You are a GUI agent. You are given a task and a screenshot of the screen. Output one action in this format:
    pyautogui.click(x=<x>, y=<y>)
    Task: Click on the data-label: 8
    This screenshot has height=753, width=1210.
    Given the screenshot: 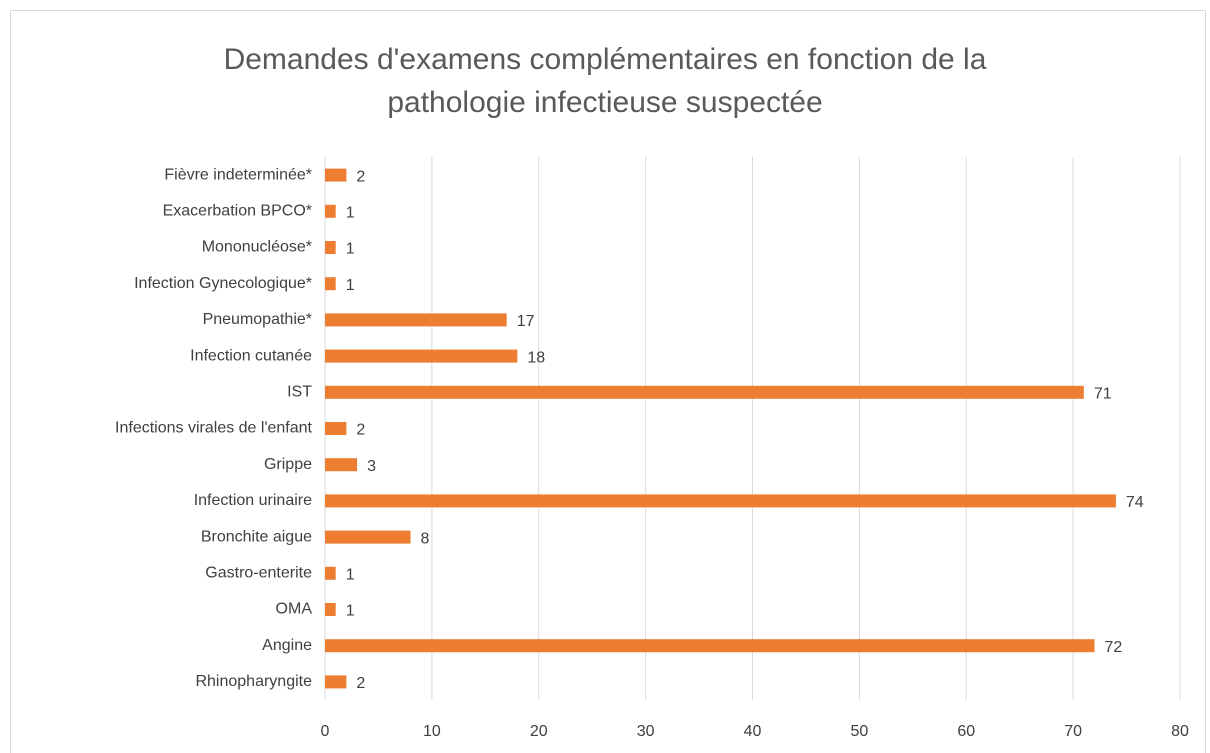 What is the action you would take?
    pyautogui.click(x=425, y=538)
    